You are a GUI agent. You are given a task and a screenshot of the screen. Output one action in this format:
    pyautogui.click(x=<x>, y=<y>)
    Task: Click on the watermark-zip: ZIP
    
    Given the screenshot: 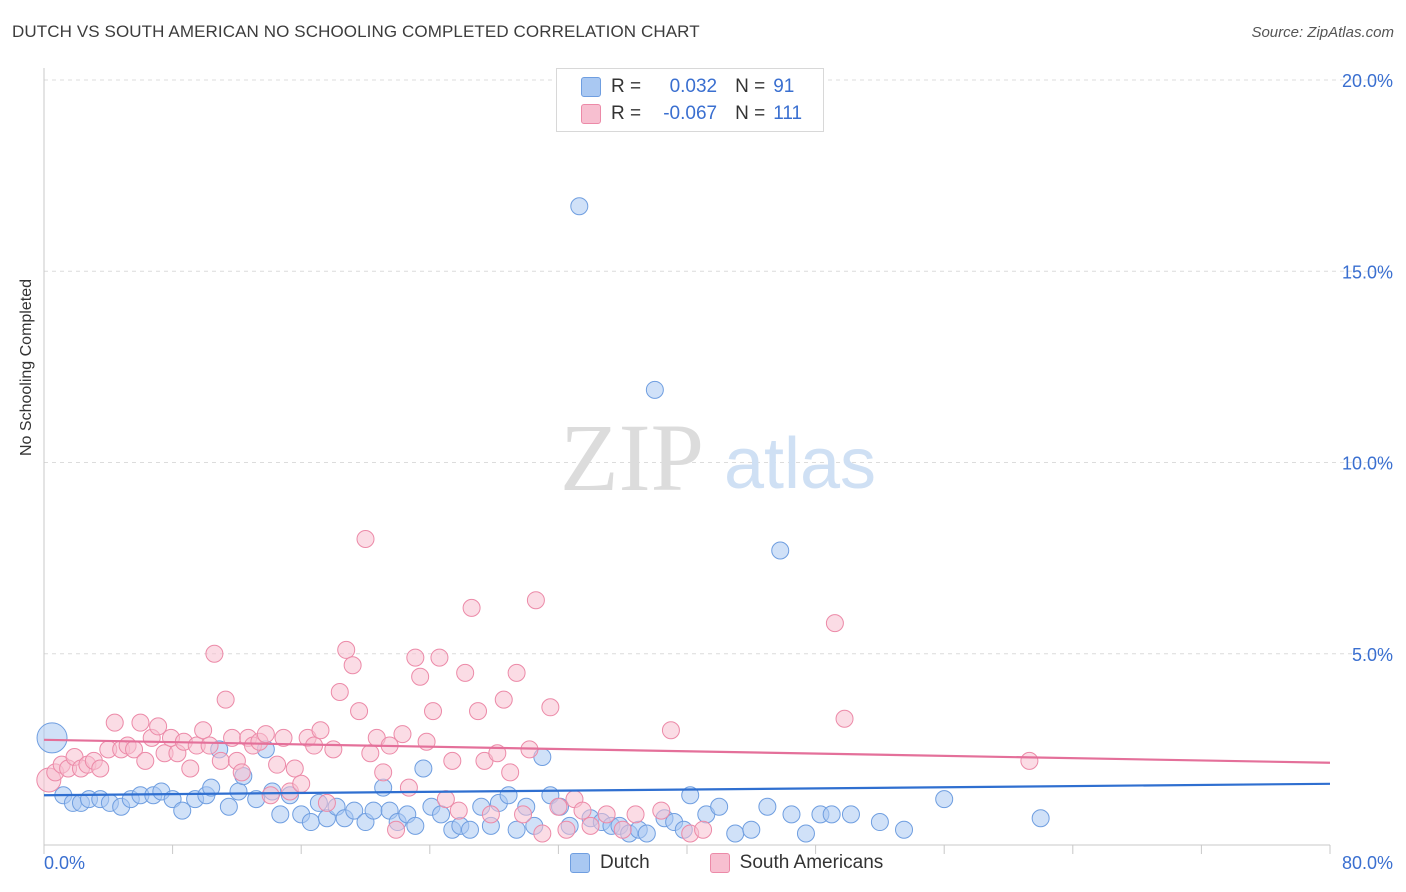 What is the action you would take?
    pyautogui.click(x=632, y=457)
    